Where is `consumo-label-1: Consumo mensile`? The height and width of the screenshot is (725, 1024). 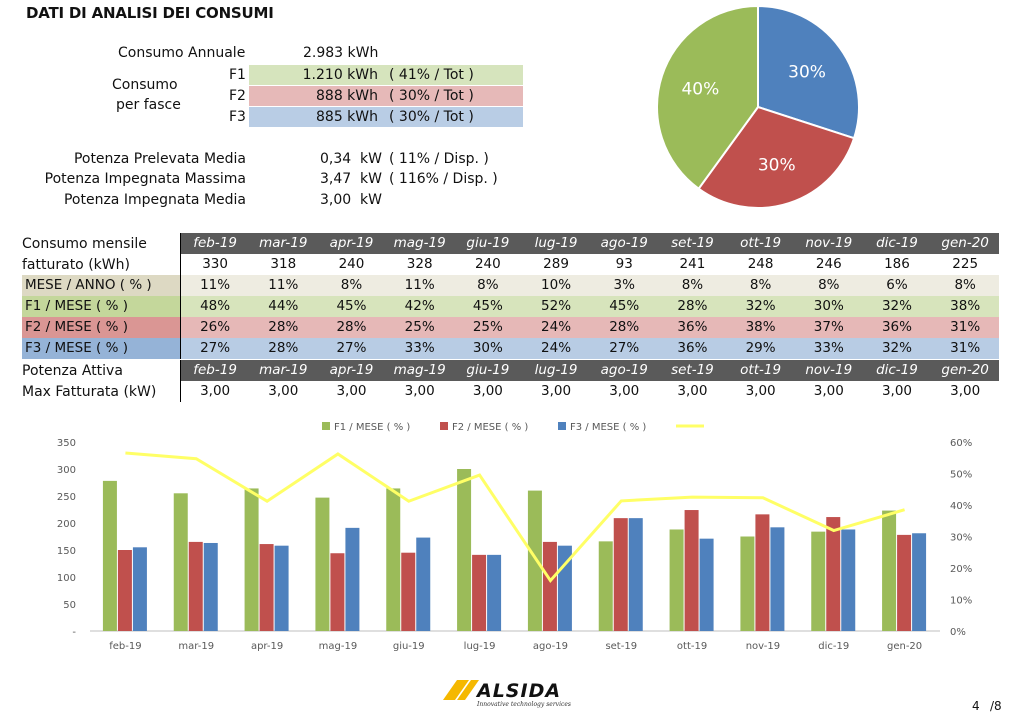
consumo-label-1: Consumo mensile is located at coordinates (84, 243).